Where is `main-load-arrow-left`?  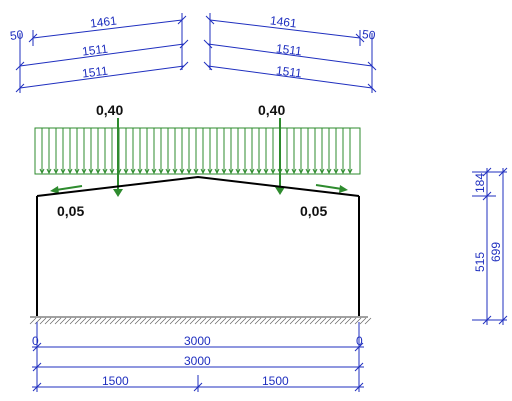
main-load-arrow-left is located at coordinates (118, 157).